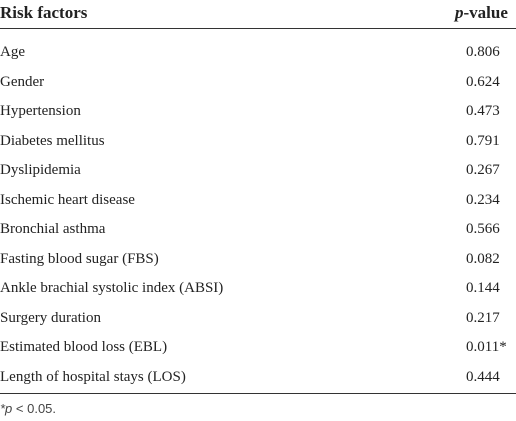 The height and width of the screenshot is (421, 516). I want to click on p-value: 0.791, so click(483, 140).